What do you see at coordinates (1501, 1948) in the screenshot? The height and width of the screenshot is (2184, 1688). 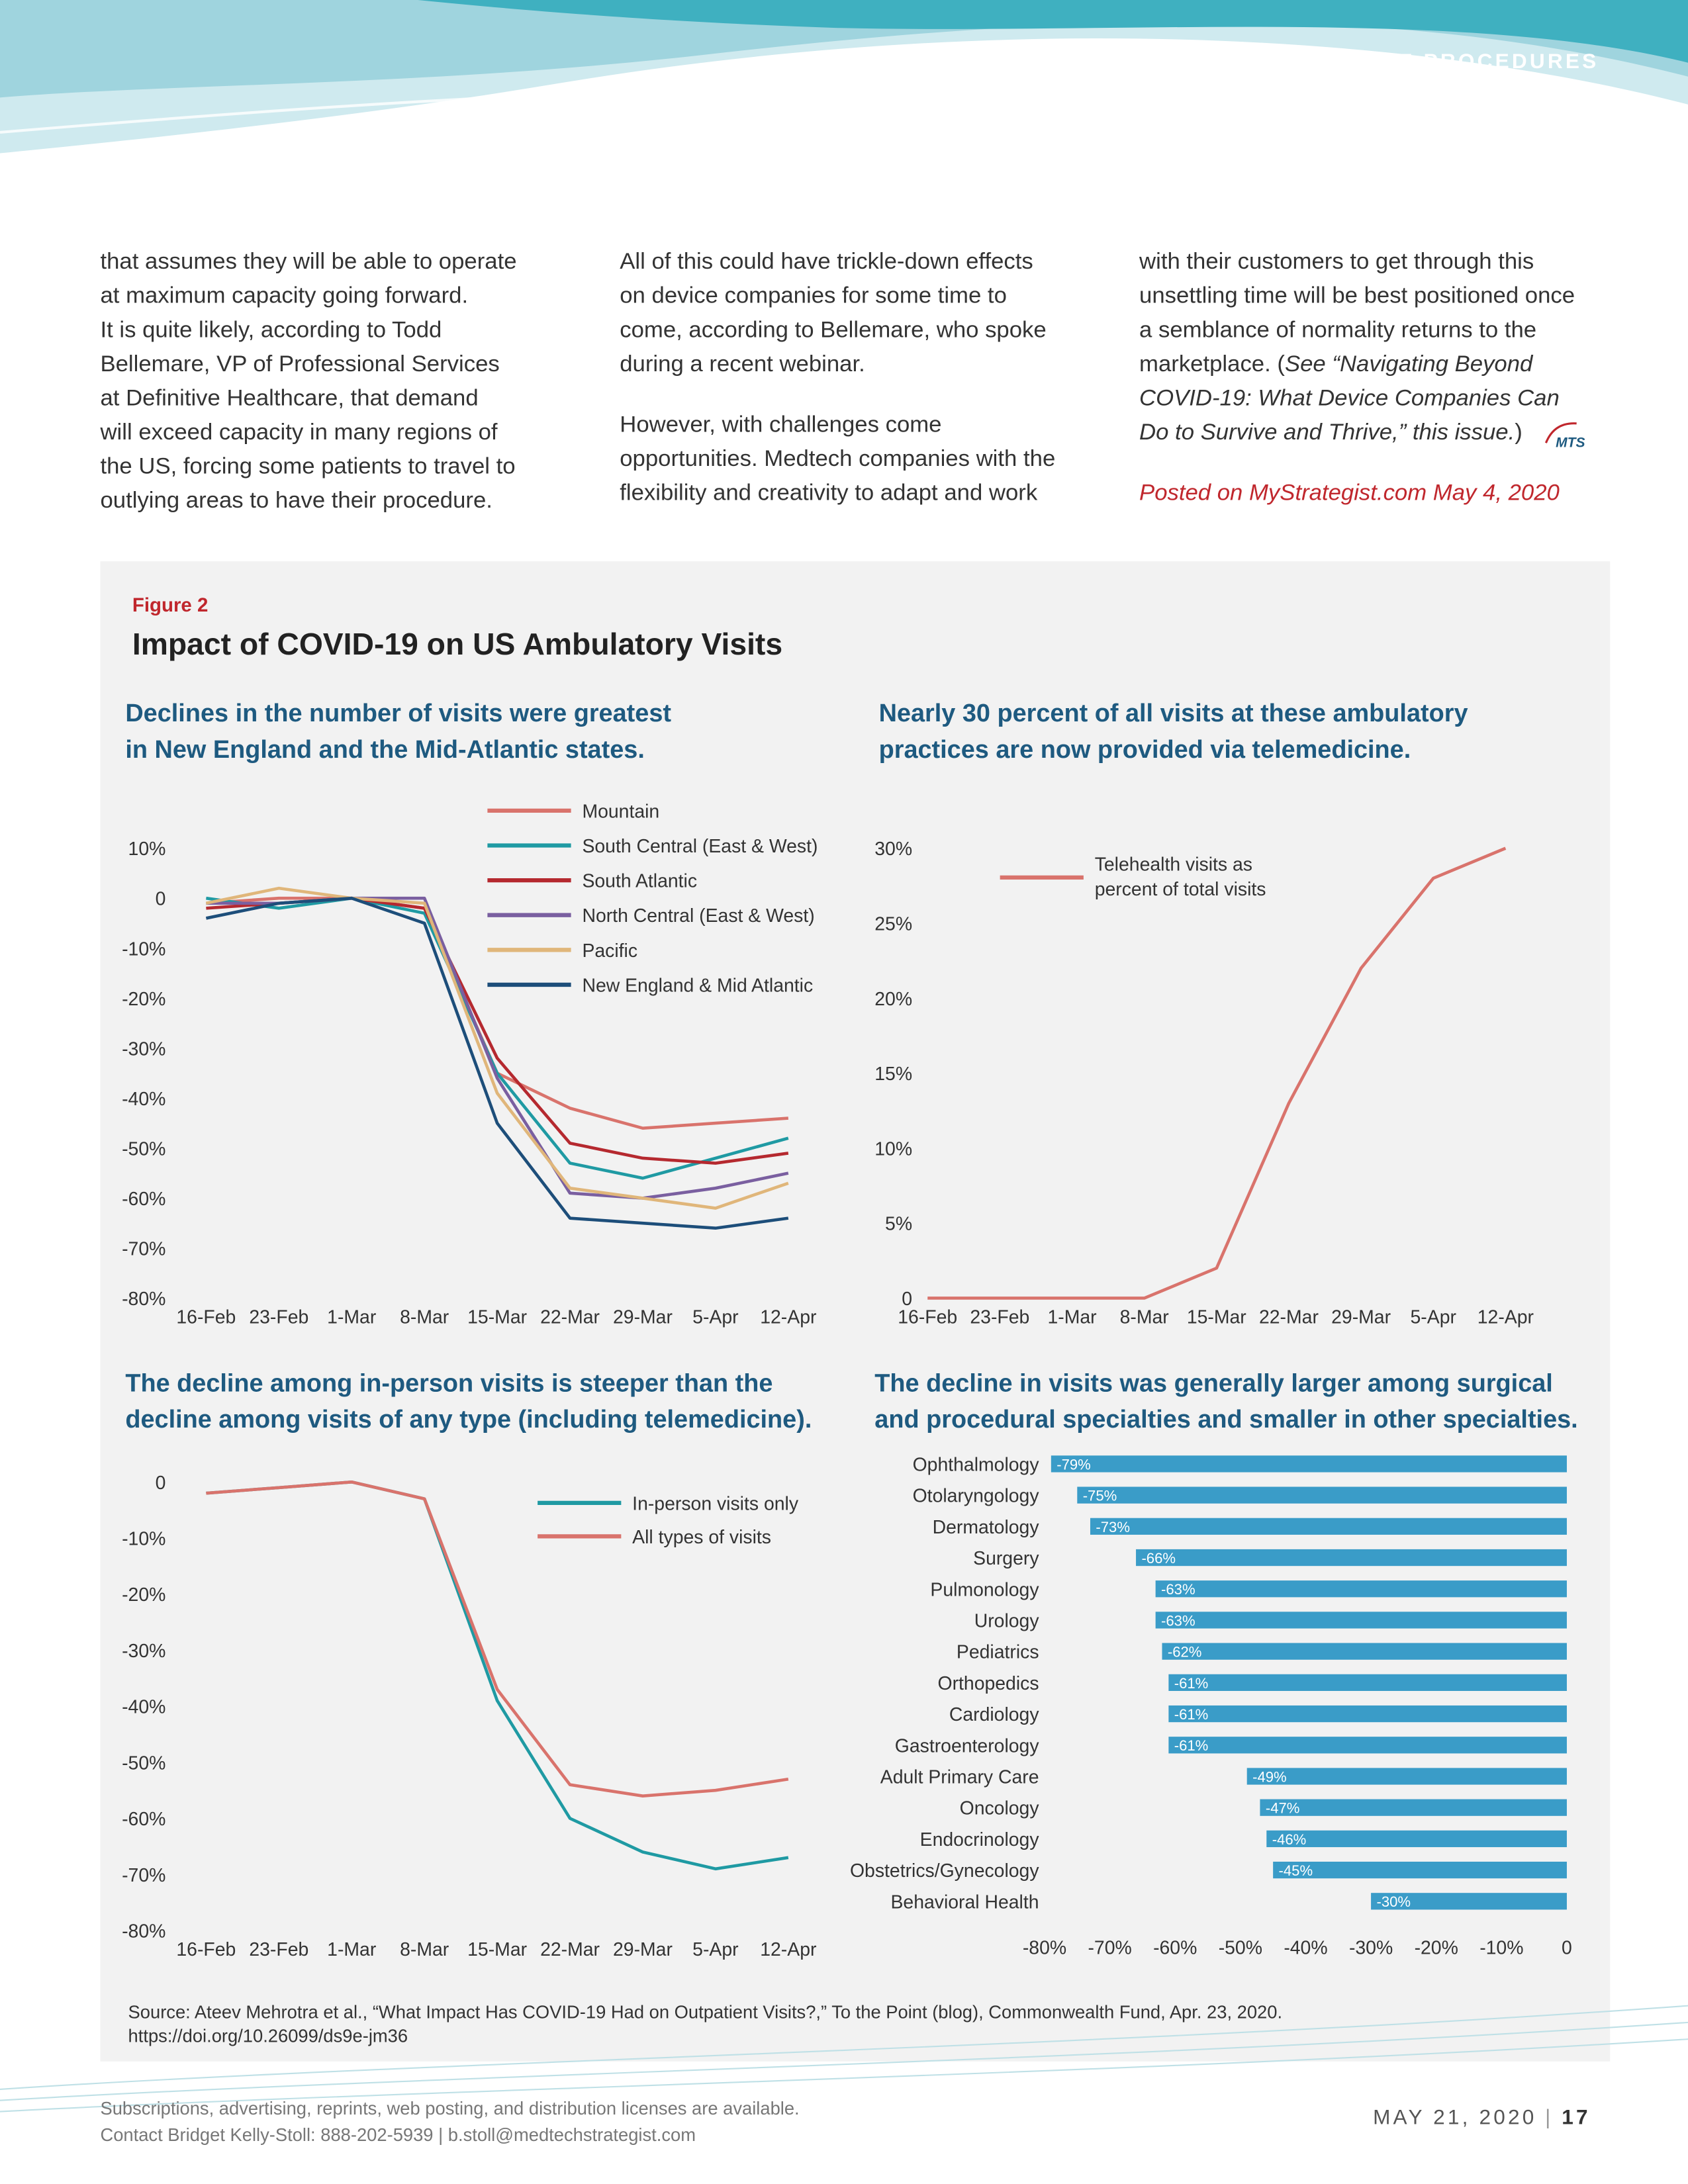 I see `x-tick-label: -10%` at bounding box center [1501, 1948].